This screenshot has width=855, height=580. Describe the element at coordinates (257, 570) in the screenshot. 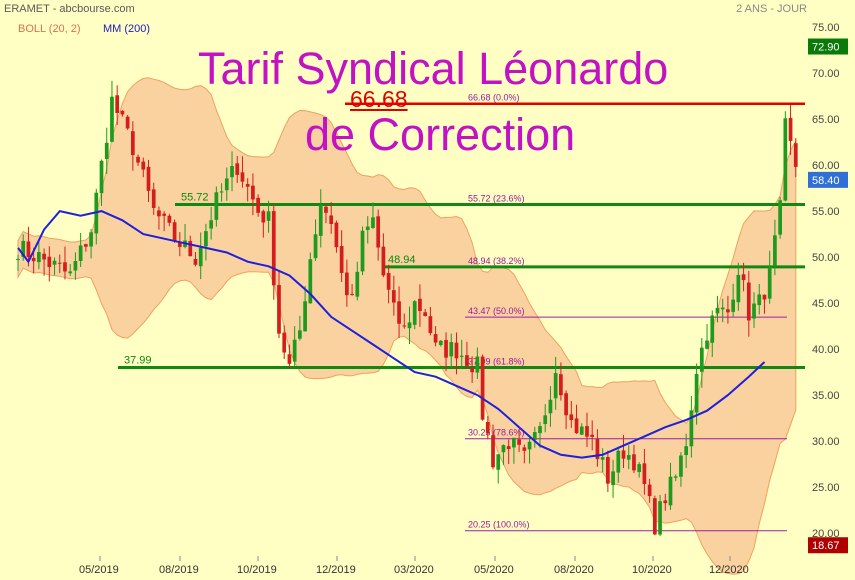

I see `x-tick-label: 10/2019` at that location.